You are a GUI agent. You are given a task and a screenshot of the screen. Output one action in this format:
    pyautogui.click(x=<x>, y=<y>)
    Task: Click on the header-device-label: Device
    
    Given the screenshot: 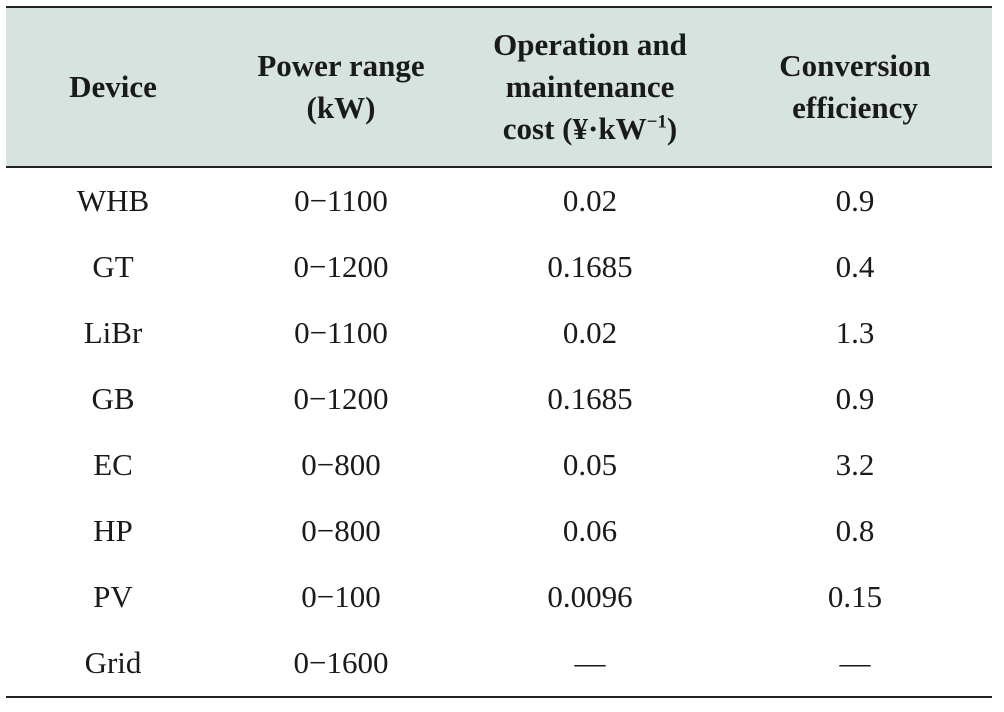 What is the action you would take?
    pyautogui.click(x=113, y=86)
    